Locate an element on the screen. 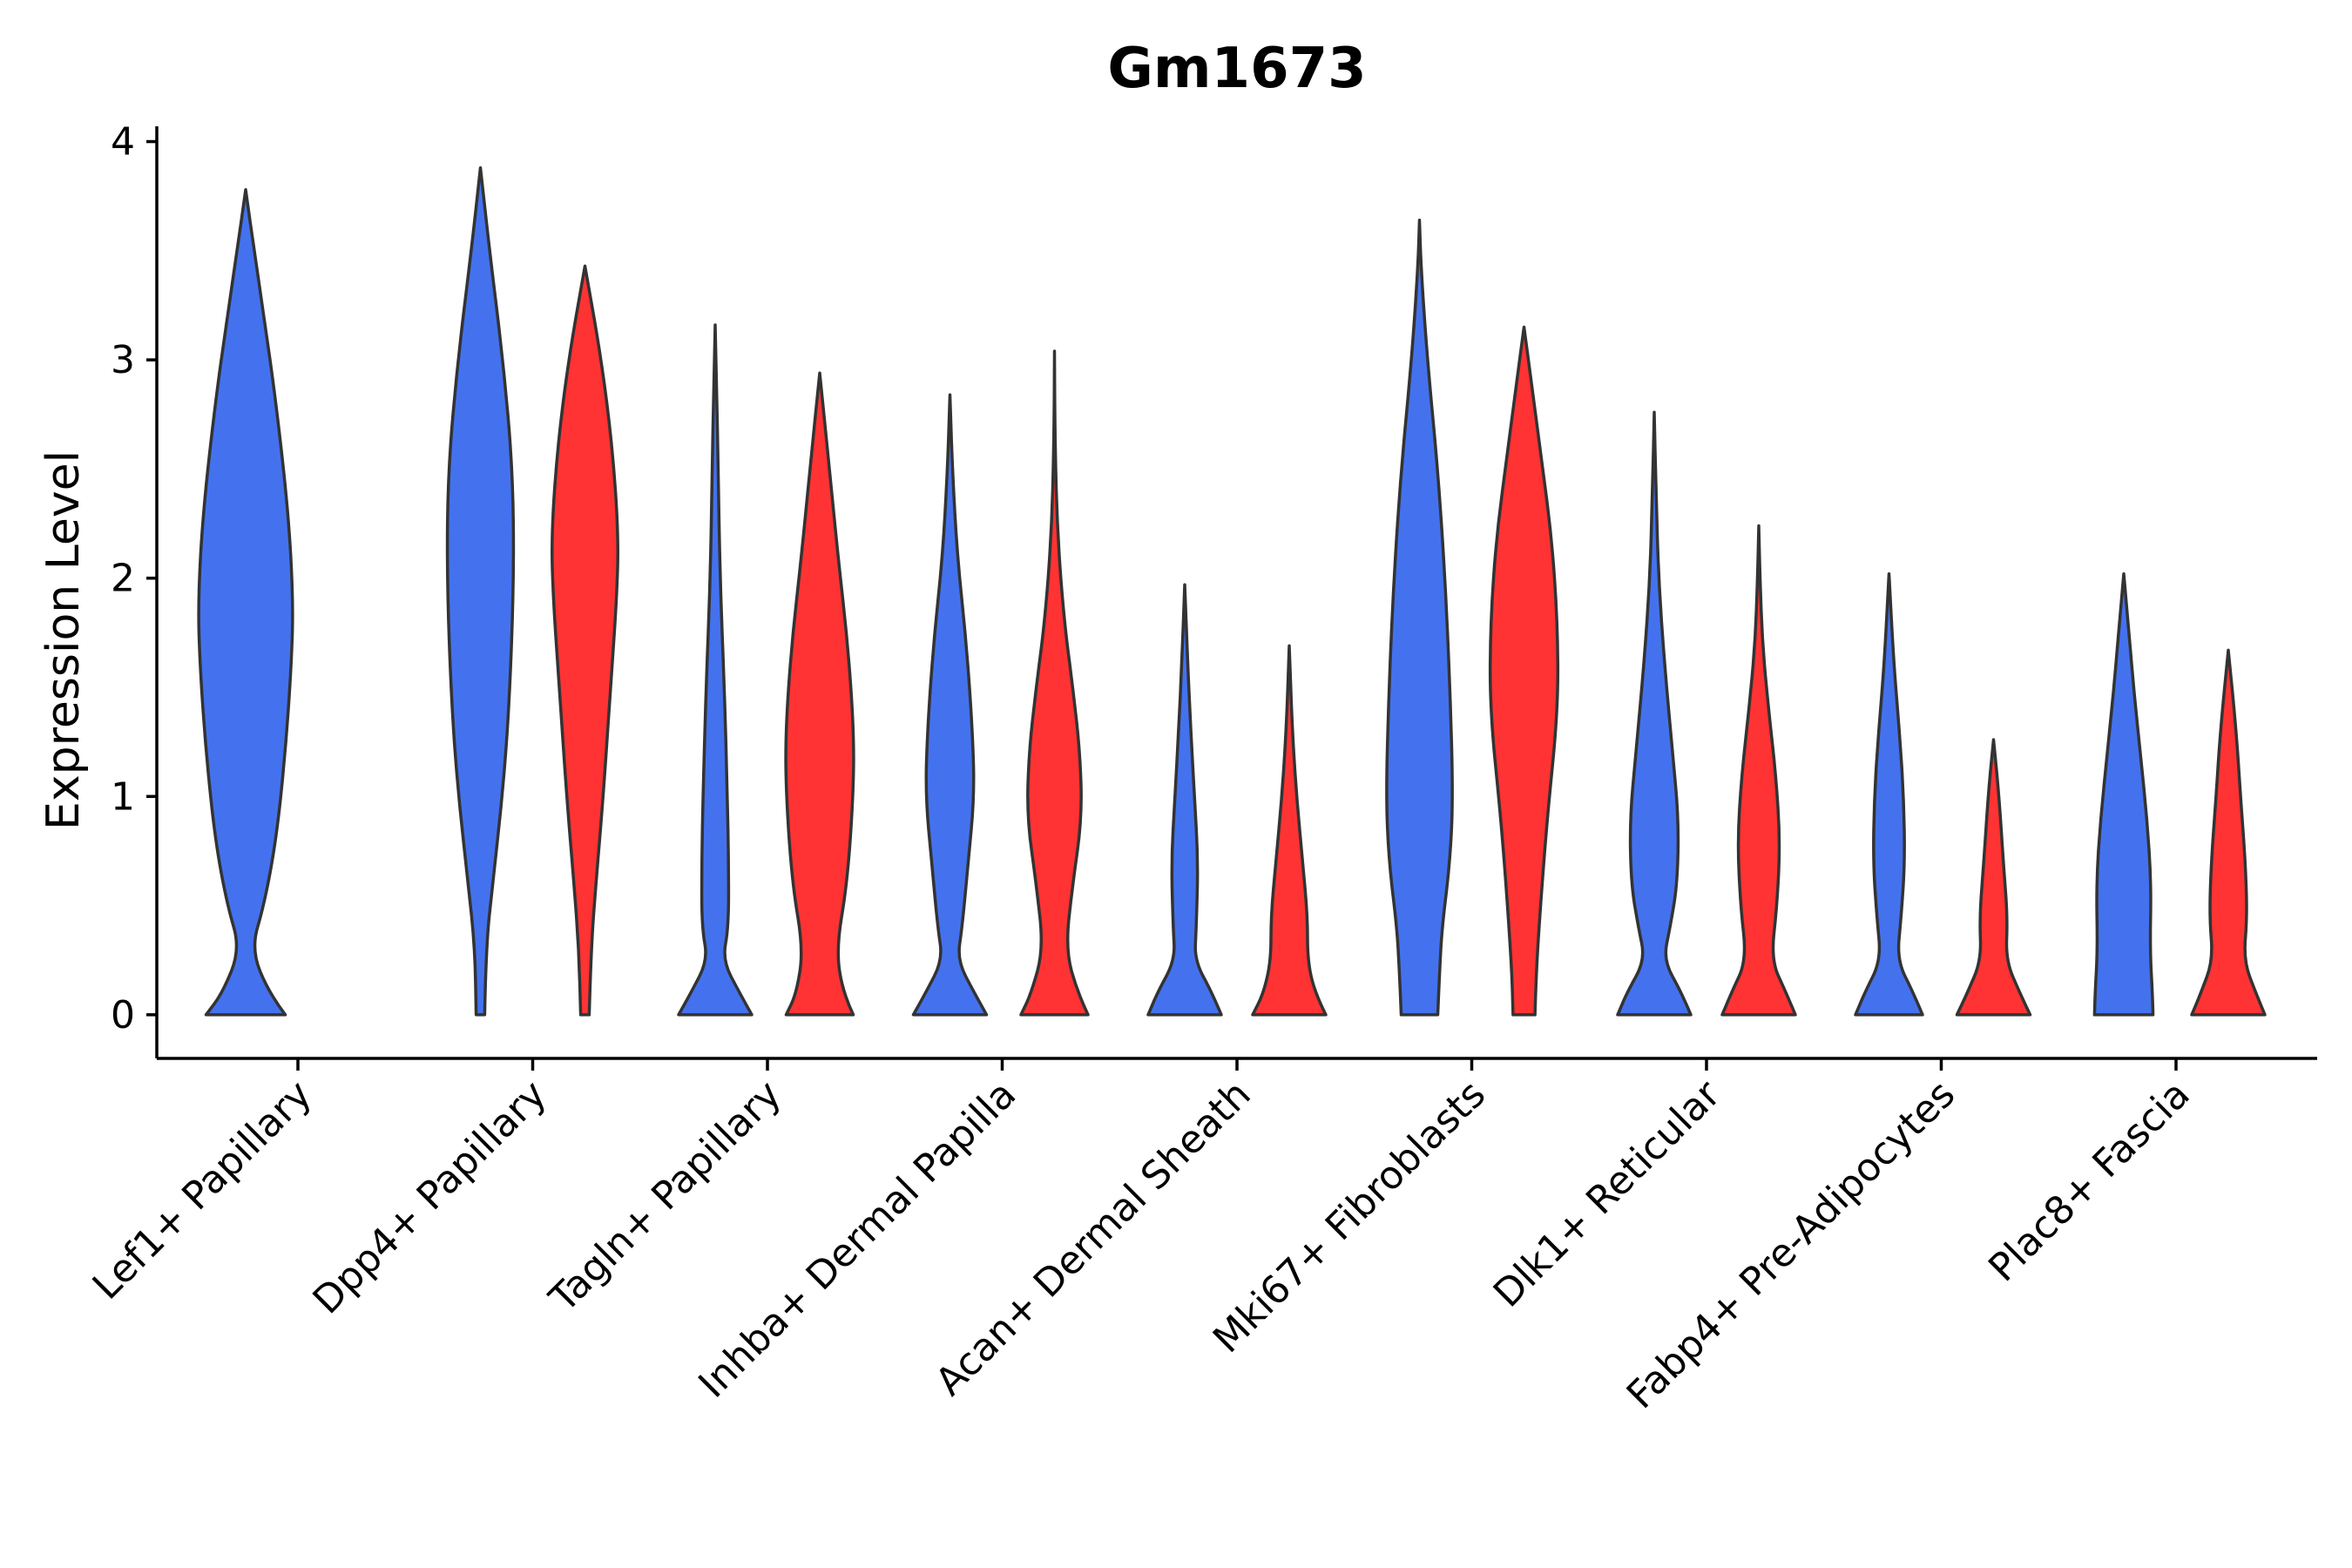 Image resolution: width=2352 pixels, height=1568 pixels. violin-blue-acan-dermal-sheath is located at coordinates (1184, 800).